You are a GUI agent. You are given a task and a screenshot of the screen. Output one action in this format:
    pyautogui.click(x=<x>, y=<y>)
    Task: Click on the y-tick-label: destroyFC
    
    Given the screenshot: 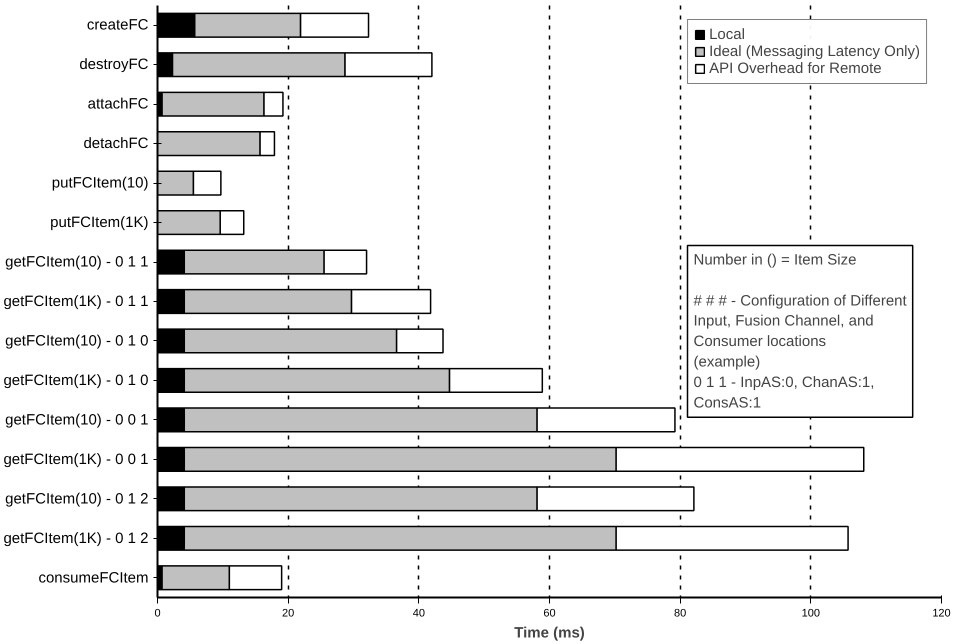 What is the action you would take?
    pyautogui.click(x=114, y=65)
    